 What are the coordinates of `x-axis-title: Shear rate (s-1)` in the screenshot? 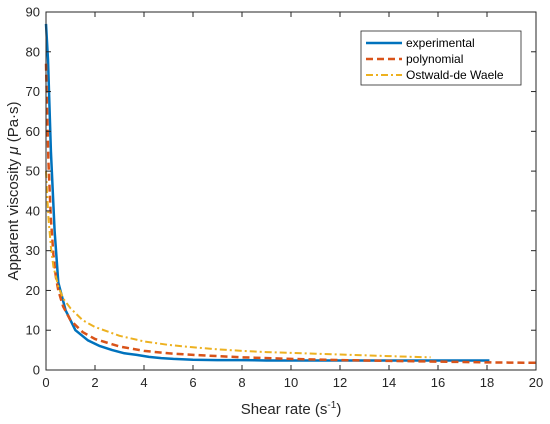 It's located at (291, 409).